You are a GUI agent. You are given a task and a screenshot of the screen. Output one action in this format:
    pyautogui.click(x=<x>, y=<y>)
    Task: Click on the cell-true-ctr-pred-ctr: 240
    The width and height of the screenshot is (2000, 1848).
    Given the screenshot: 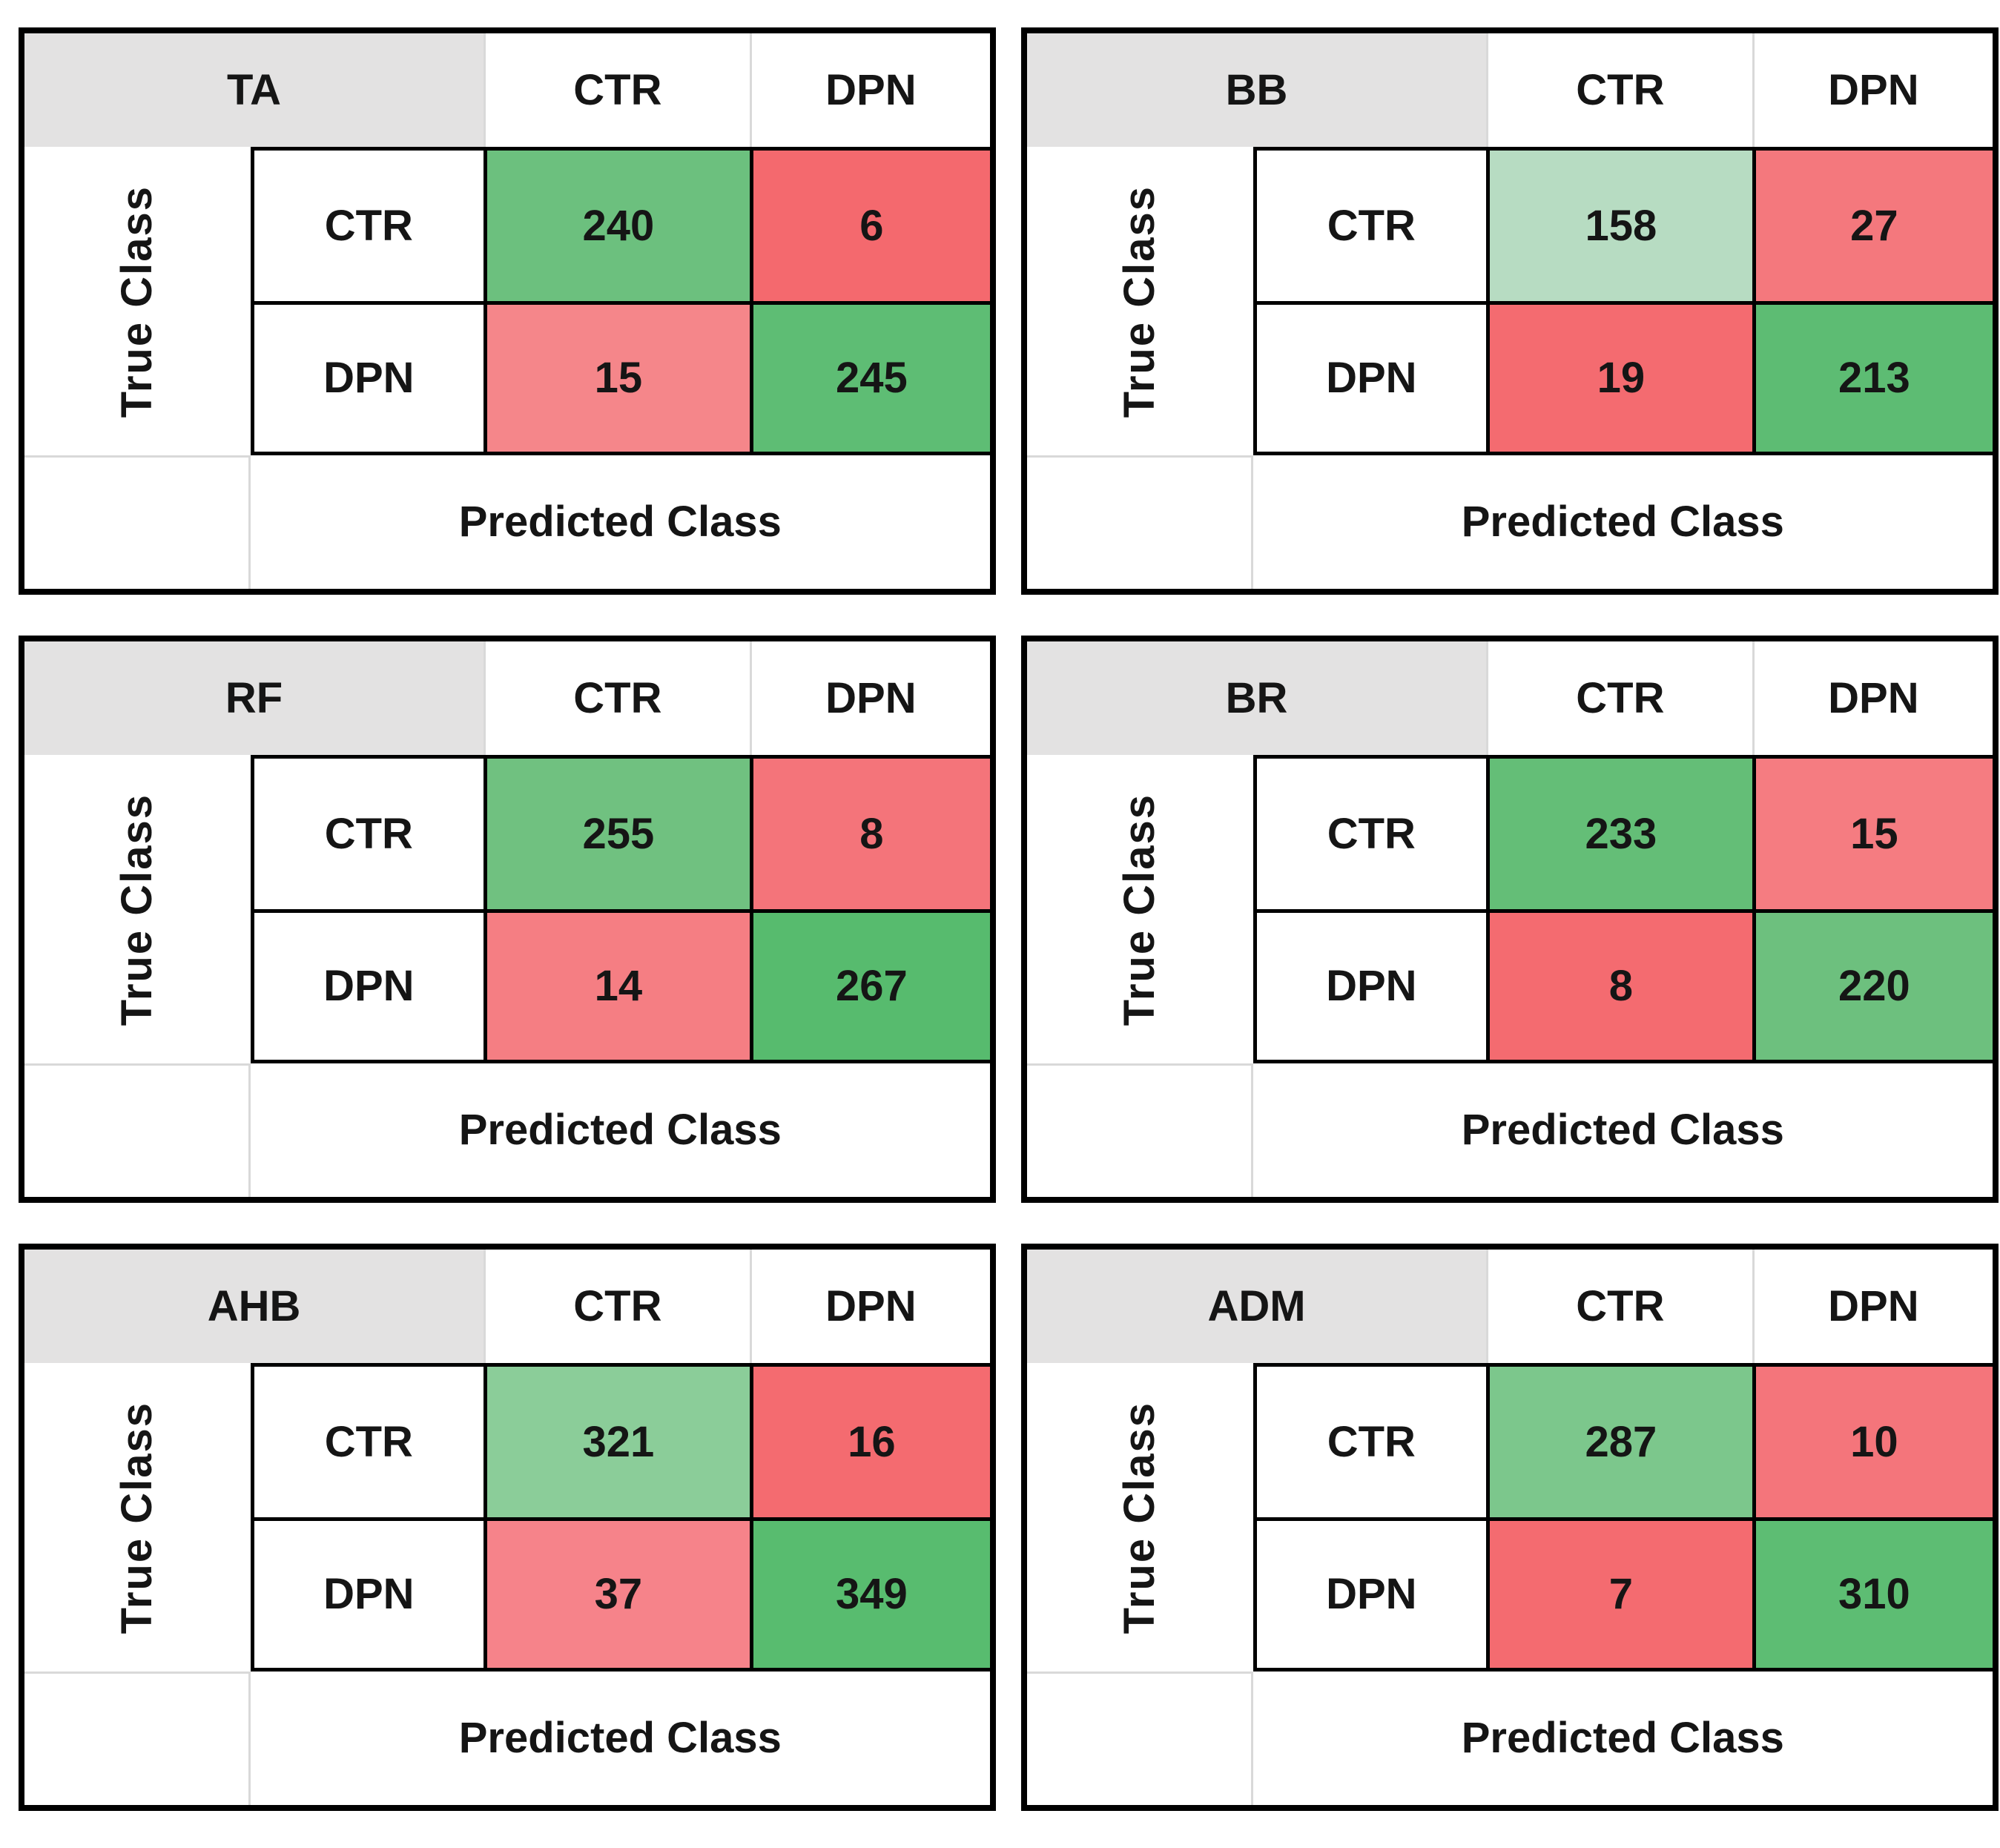 What is the action you would take?
    pyautogui.click(x=617, y=224)
    